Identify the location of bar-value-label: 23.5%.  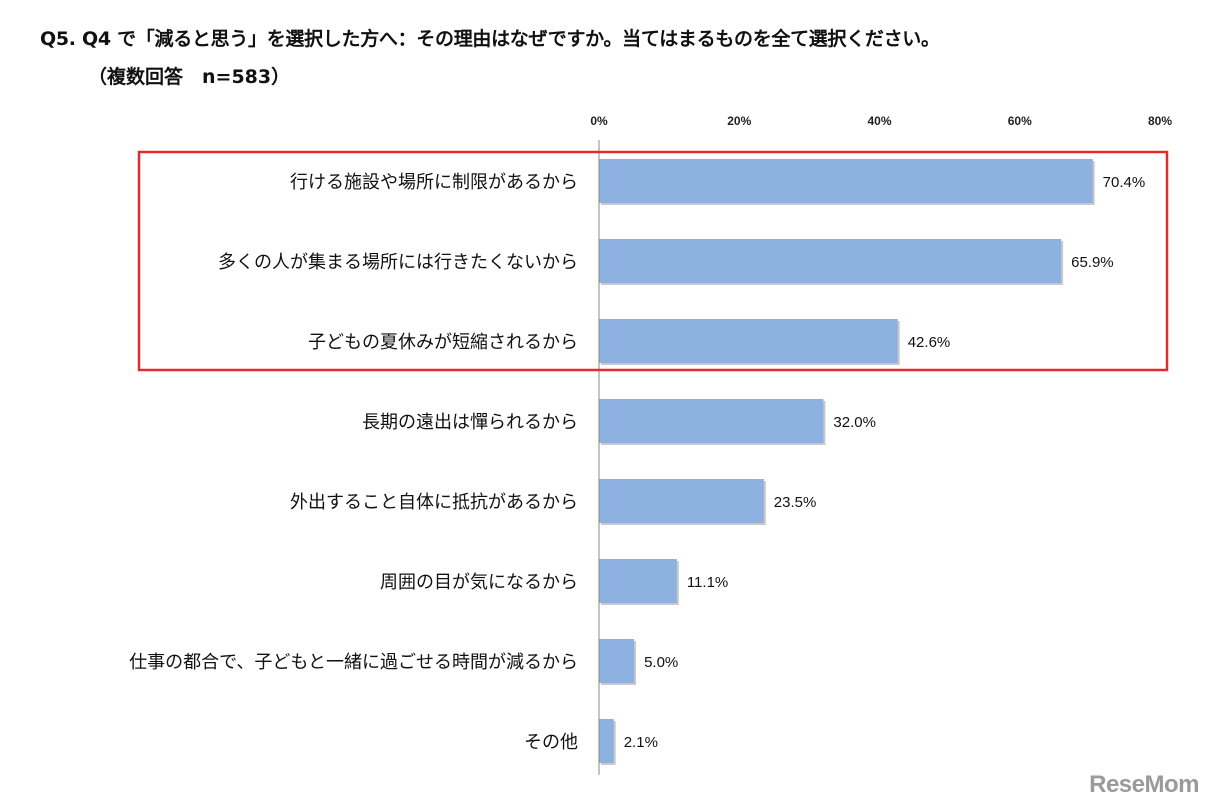
(795, 502).